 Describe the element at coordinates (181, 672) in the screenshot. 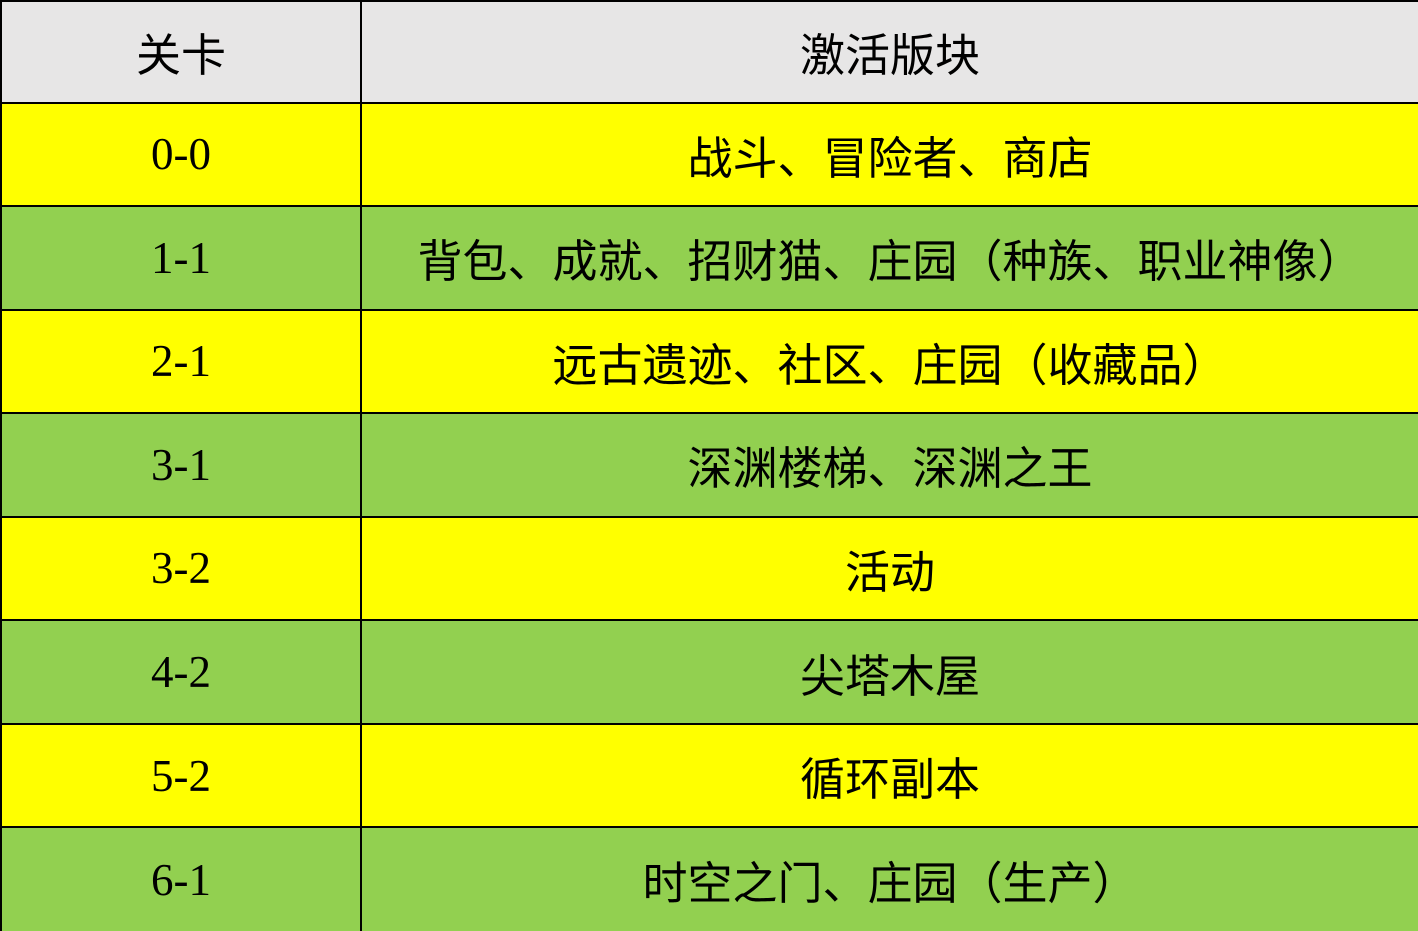

I see `level-cell: 4-2` at that location.